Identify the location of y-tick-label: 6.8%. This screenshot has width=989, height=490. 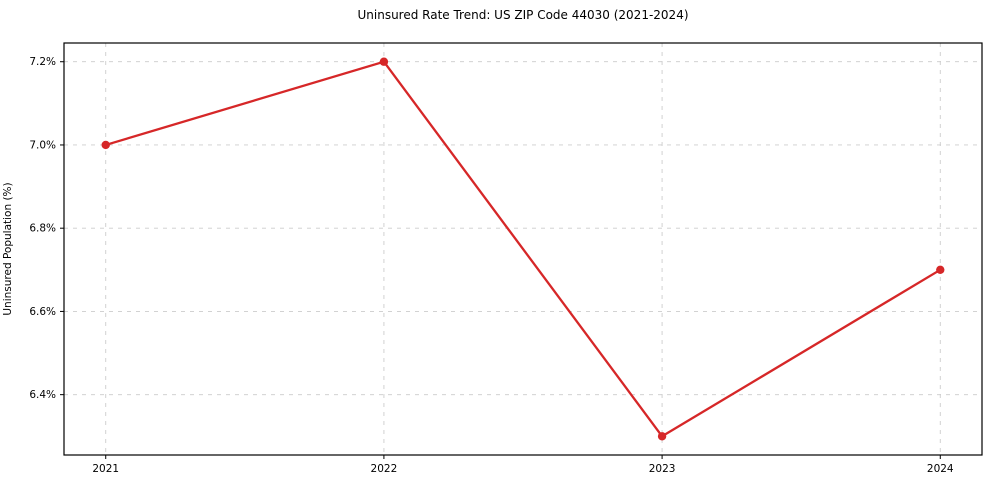
(42, 229).